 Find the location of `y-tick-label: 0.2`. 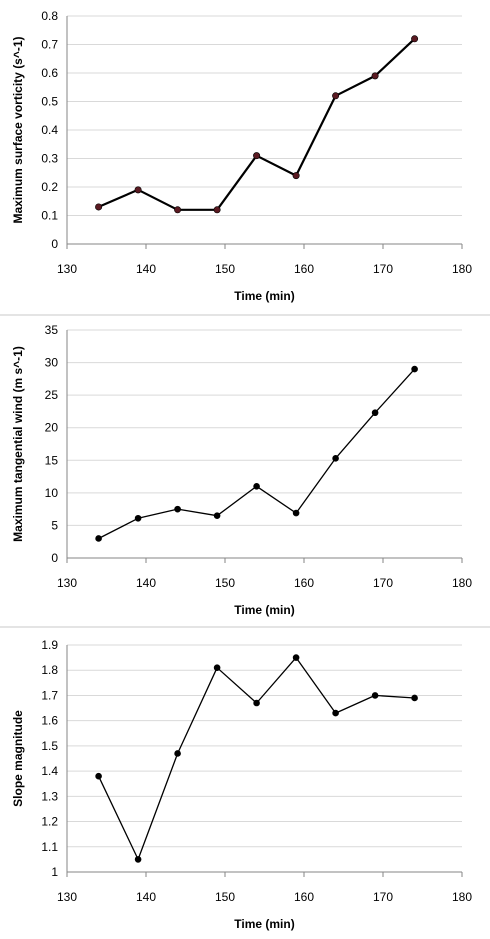

y-tick-label: 0.2 is located at coordinates (49, 187).